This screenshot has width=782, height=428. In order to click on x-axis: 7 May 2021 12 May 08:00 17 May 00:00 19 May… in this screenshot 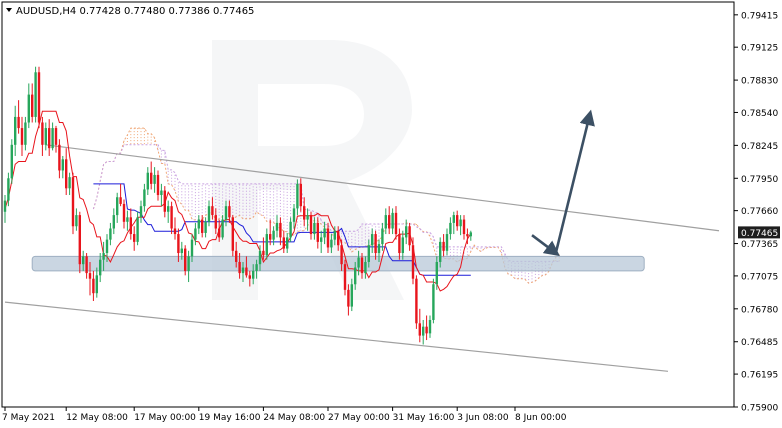, I will do `click(284, 415)`.